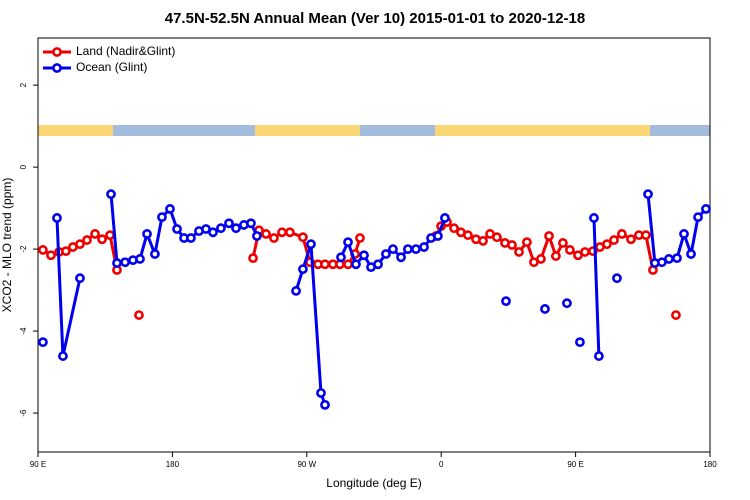 Image resolution: width=750 pixels, height=500 pixels. I want to click on y-tick-label: -6, so click(23, 413).